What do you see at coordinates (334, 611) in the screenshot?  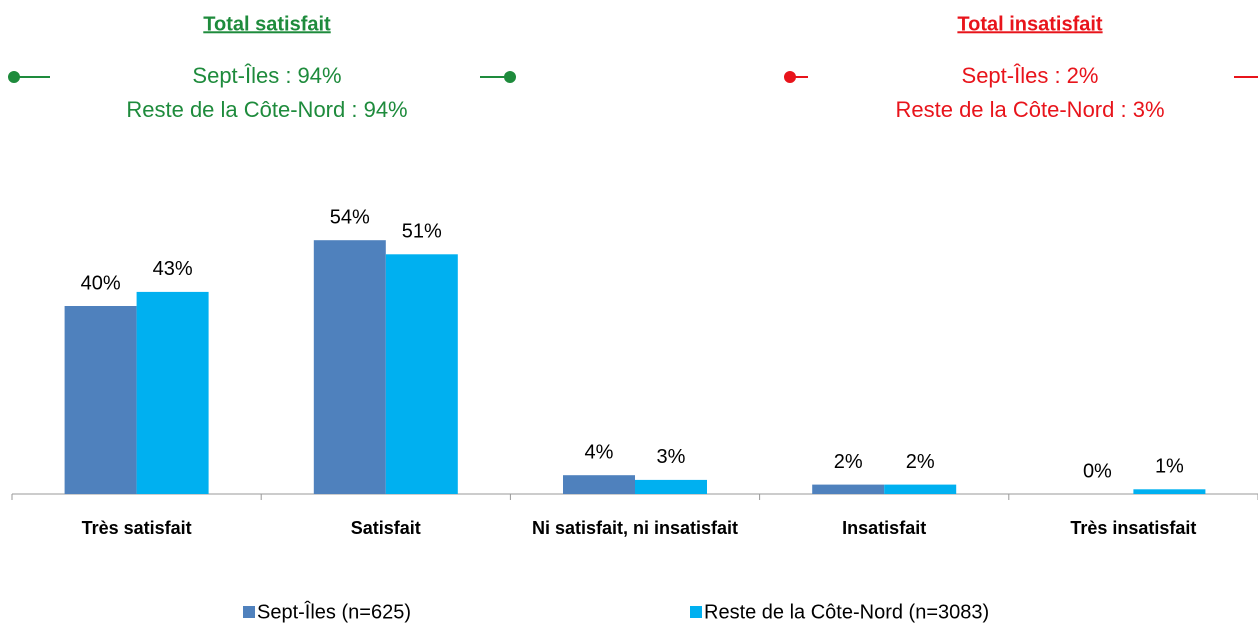 I see `legend-label: Sept-Îles (n=625)` at bounding box center [334, 611].